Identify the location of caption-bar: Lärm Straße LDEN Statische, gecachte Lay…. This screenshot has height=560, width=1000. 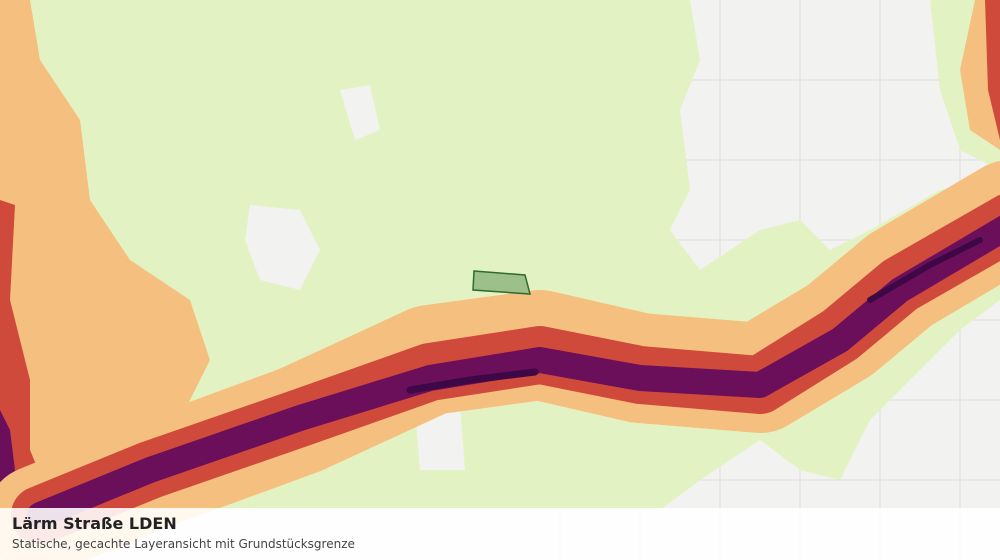
(500, 534).